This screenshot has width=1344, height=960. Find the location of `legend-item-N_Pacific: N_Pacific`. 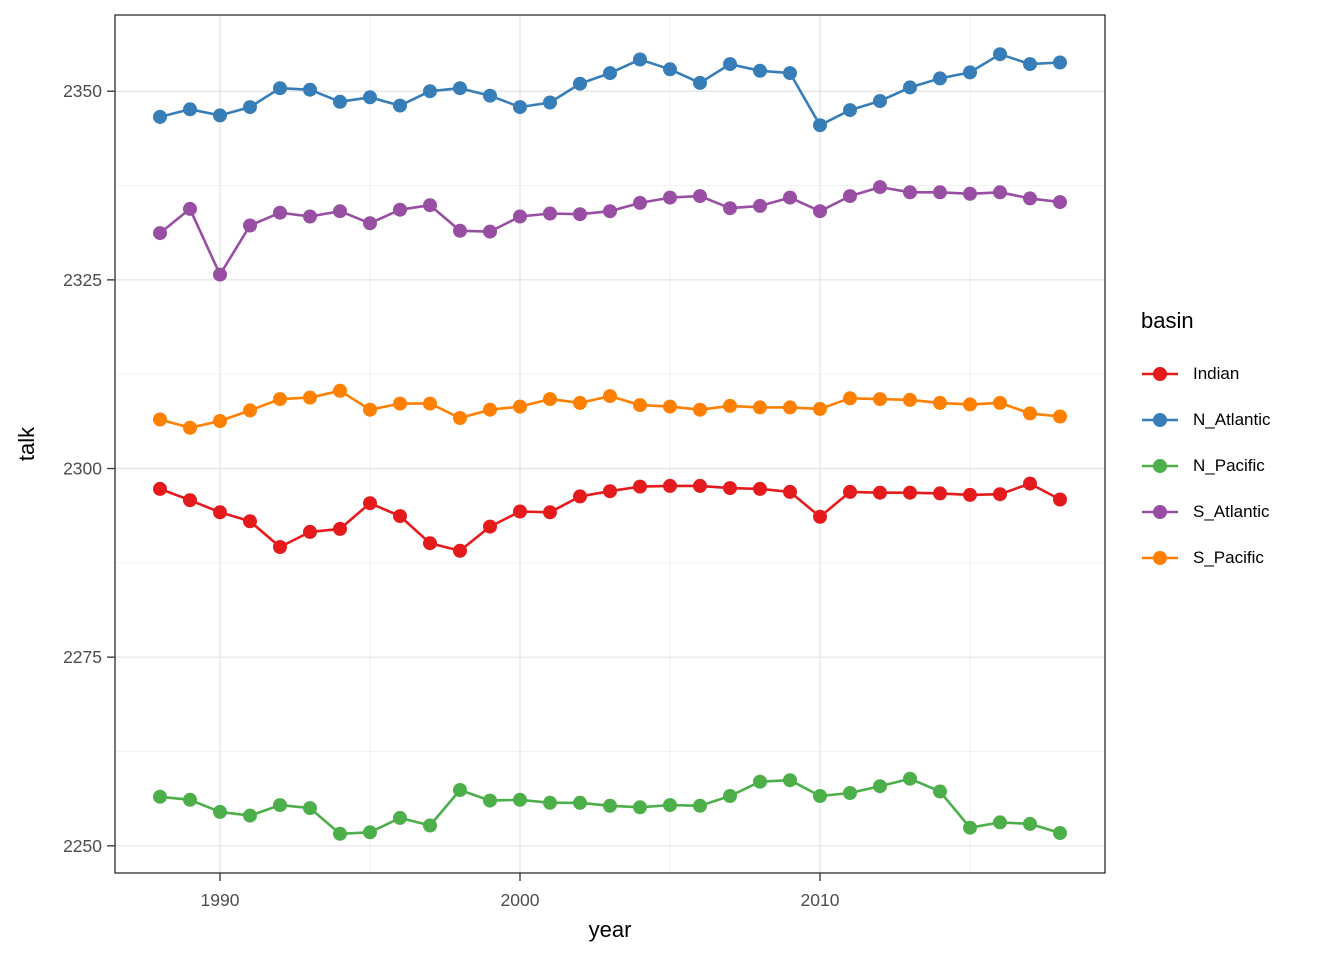

legend-item-N_Pacific: N_Pacific is located at coordinates (1205, 466).